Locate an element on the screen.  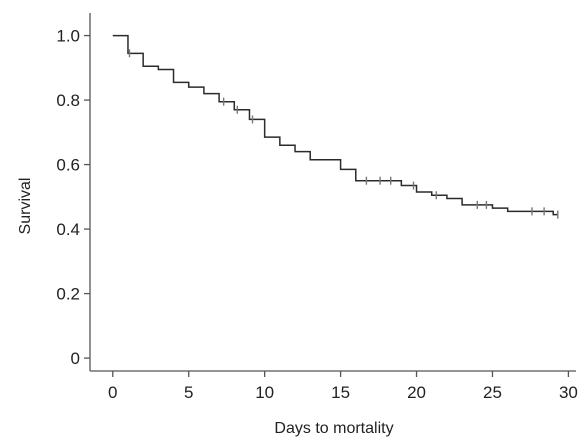
x-tick-label: 10 is located at coordinates (264, 392).